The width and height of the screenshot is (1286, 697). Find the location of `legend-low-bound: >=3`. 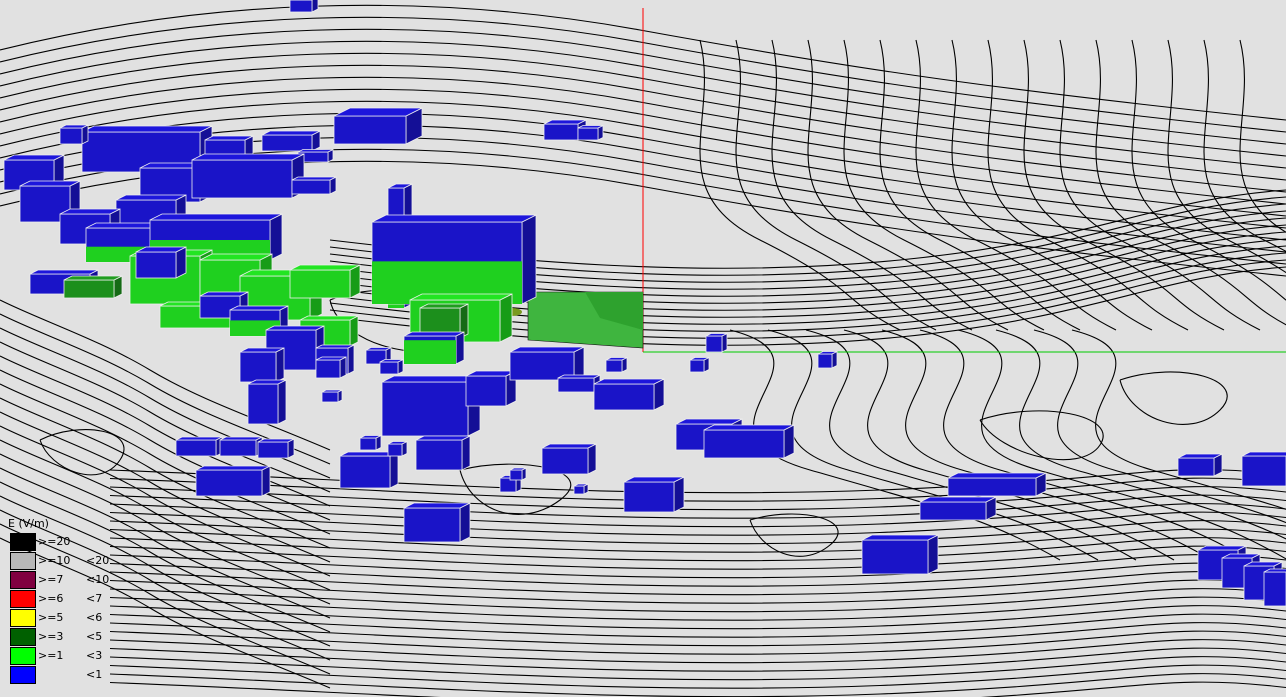

legend-low-bound: >=3 is located at coordinates (51, 636).